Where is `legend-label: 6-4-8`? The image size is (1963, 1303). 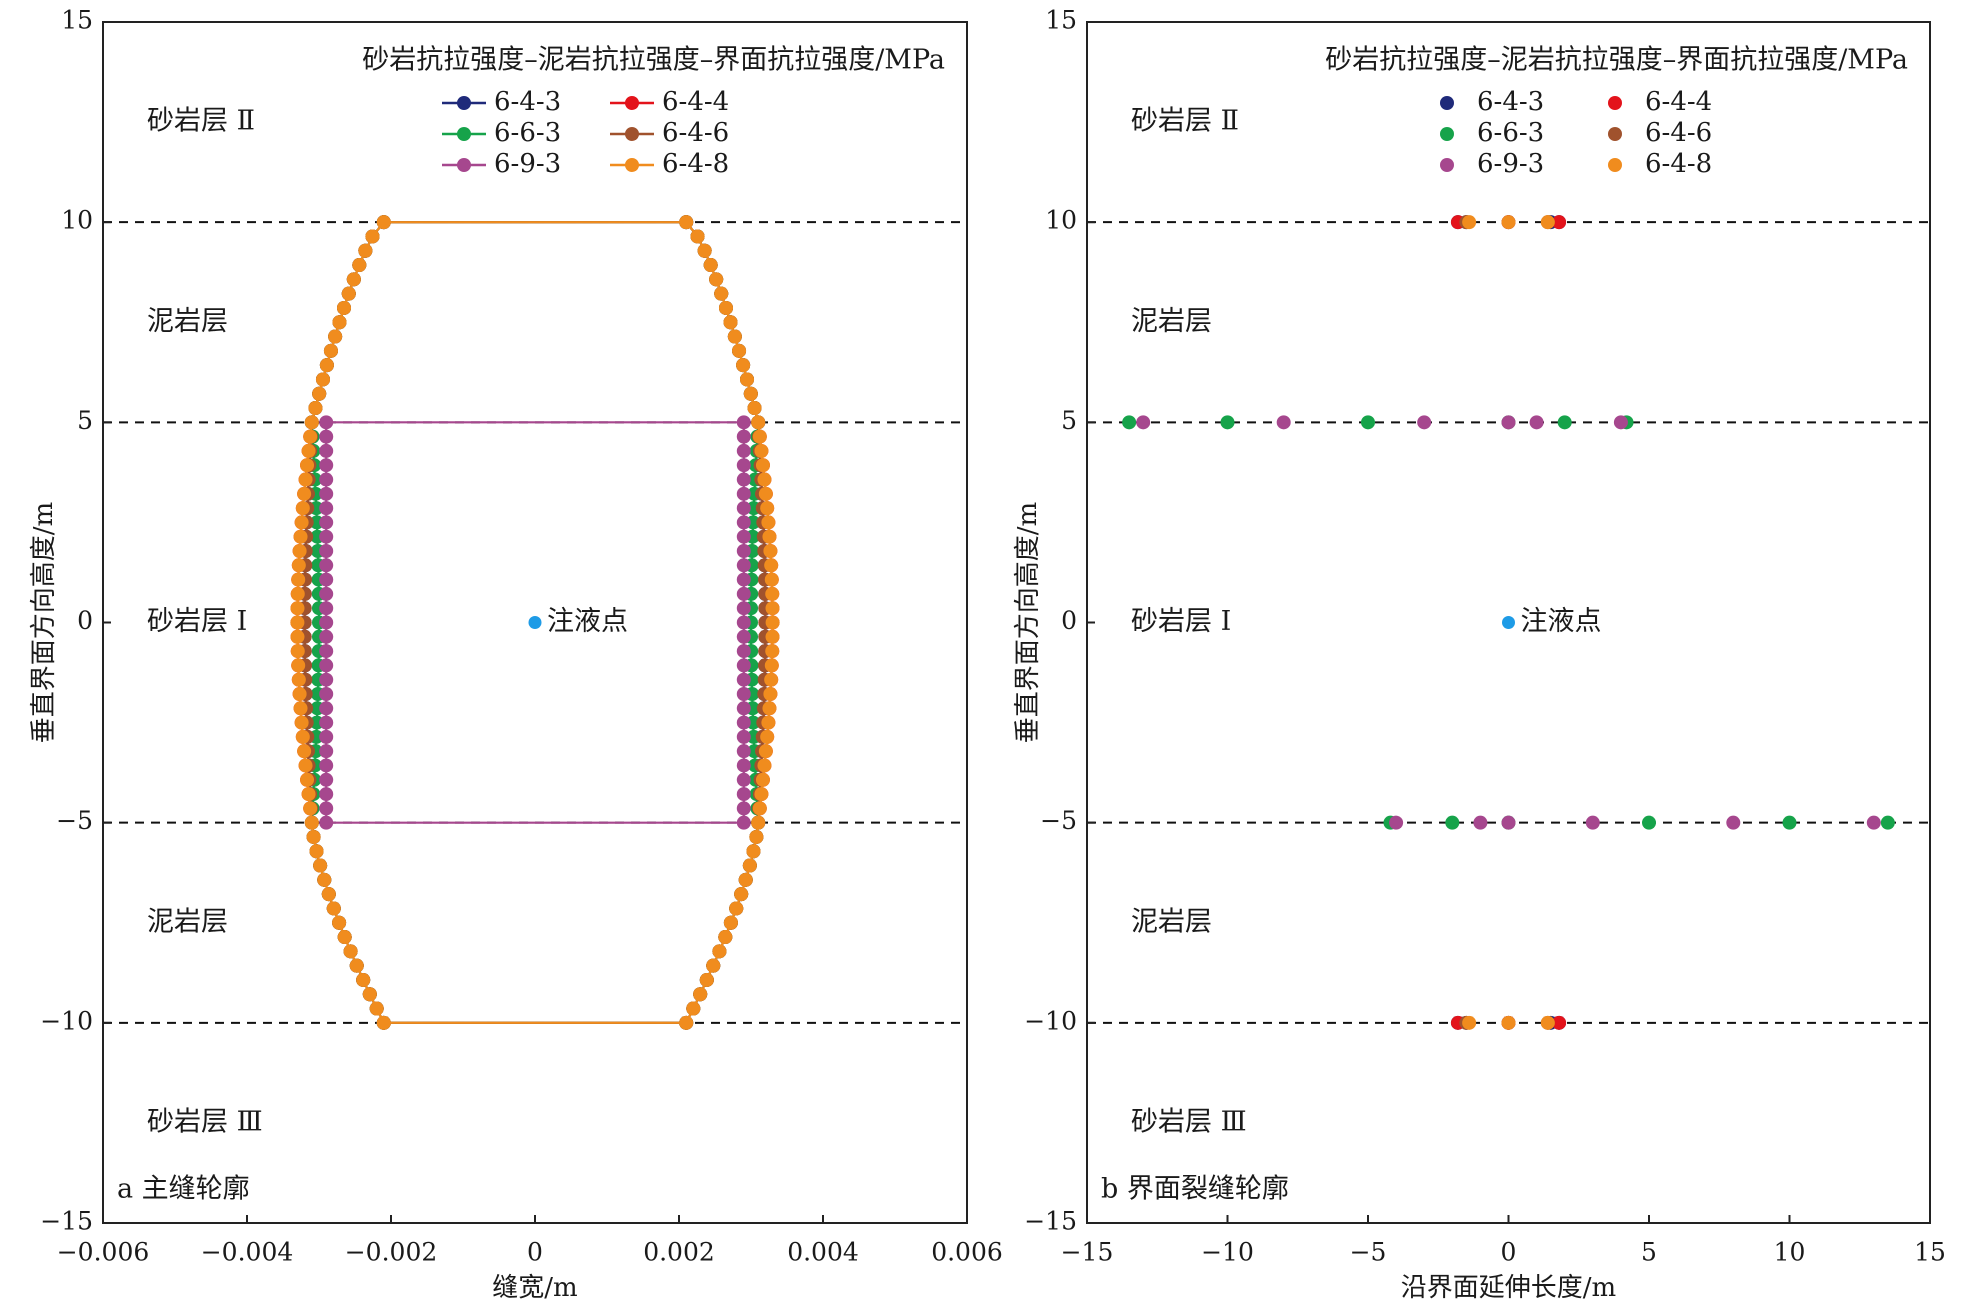 legend-label: 6-4-8 is located at coordinates (1678, 164).